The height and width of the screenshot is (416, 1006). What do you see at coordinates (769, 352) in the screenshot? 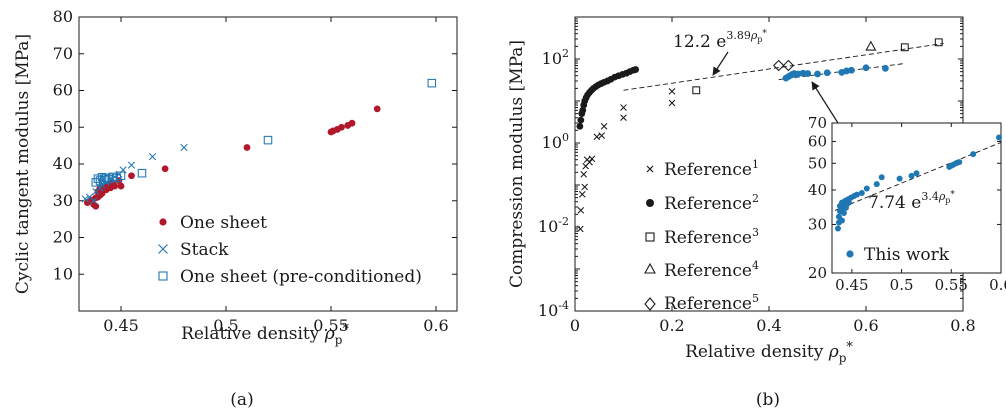
I see `plot-b-xlabel: Relative density ρp*` at bounding box center [769, 352].